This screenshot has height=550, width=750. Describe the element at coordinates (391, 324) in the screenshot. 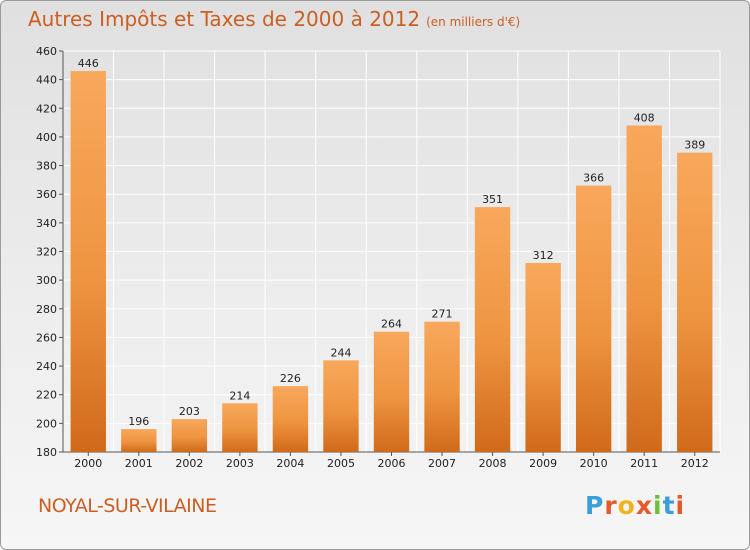

I see `bar-value-label: 264` at that location.